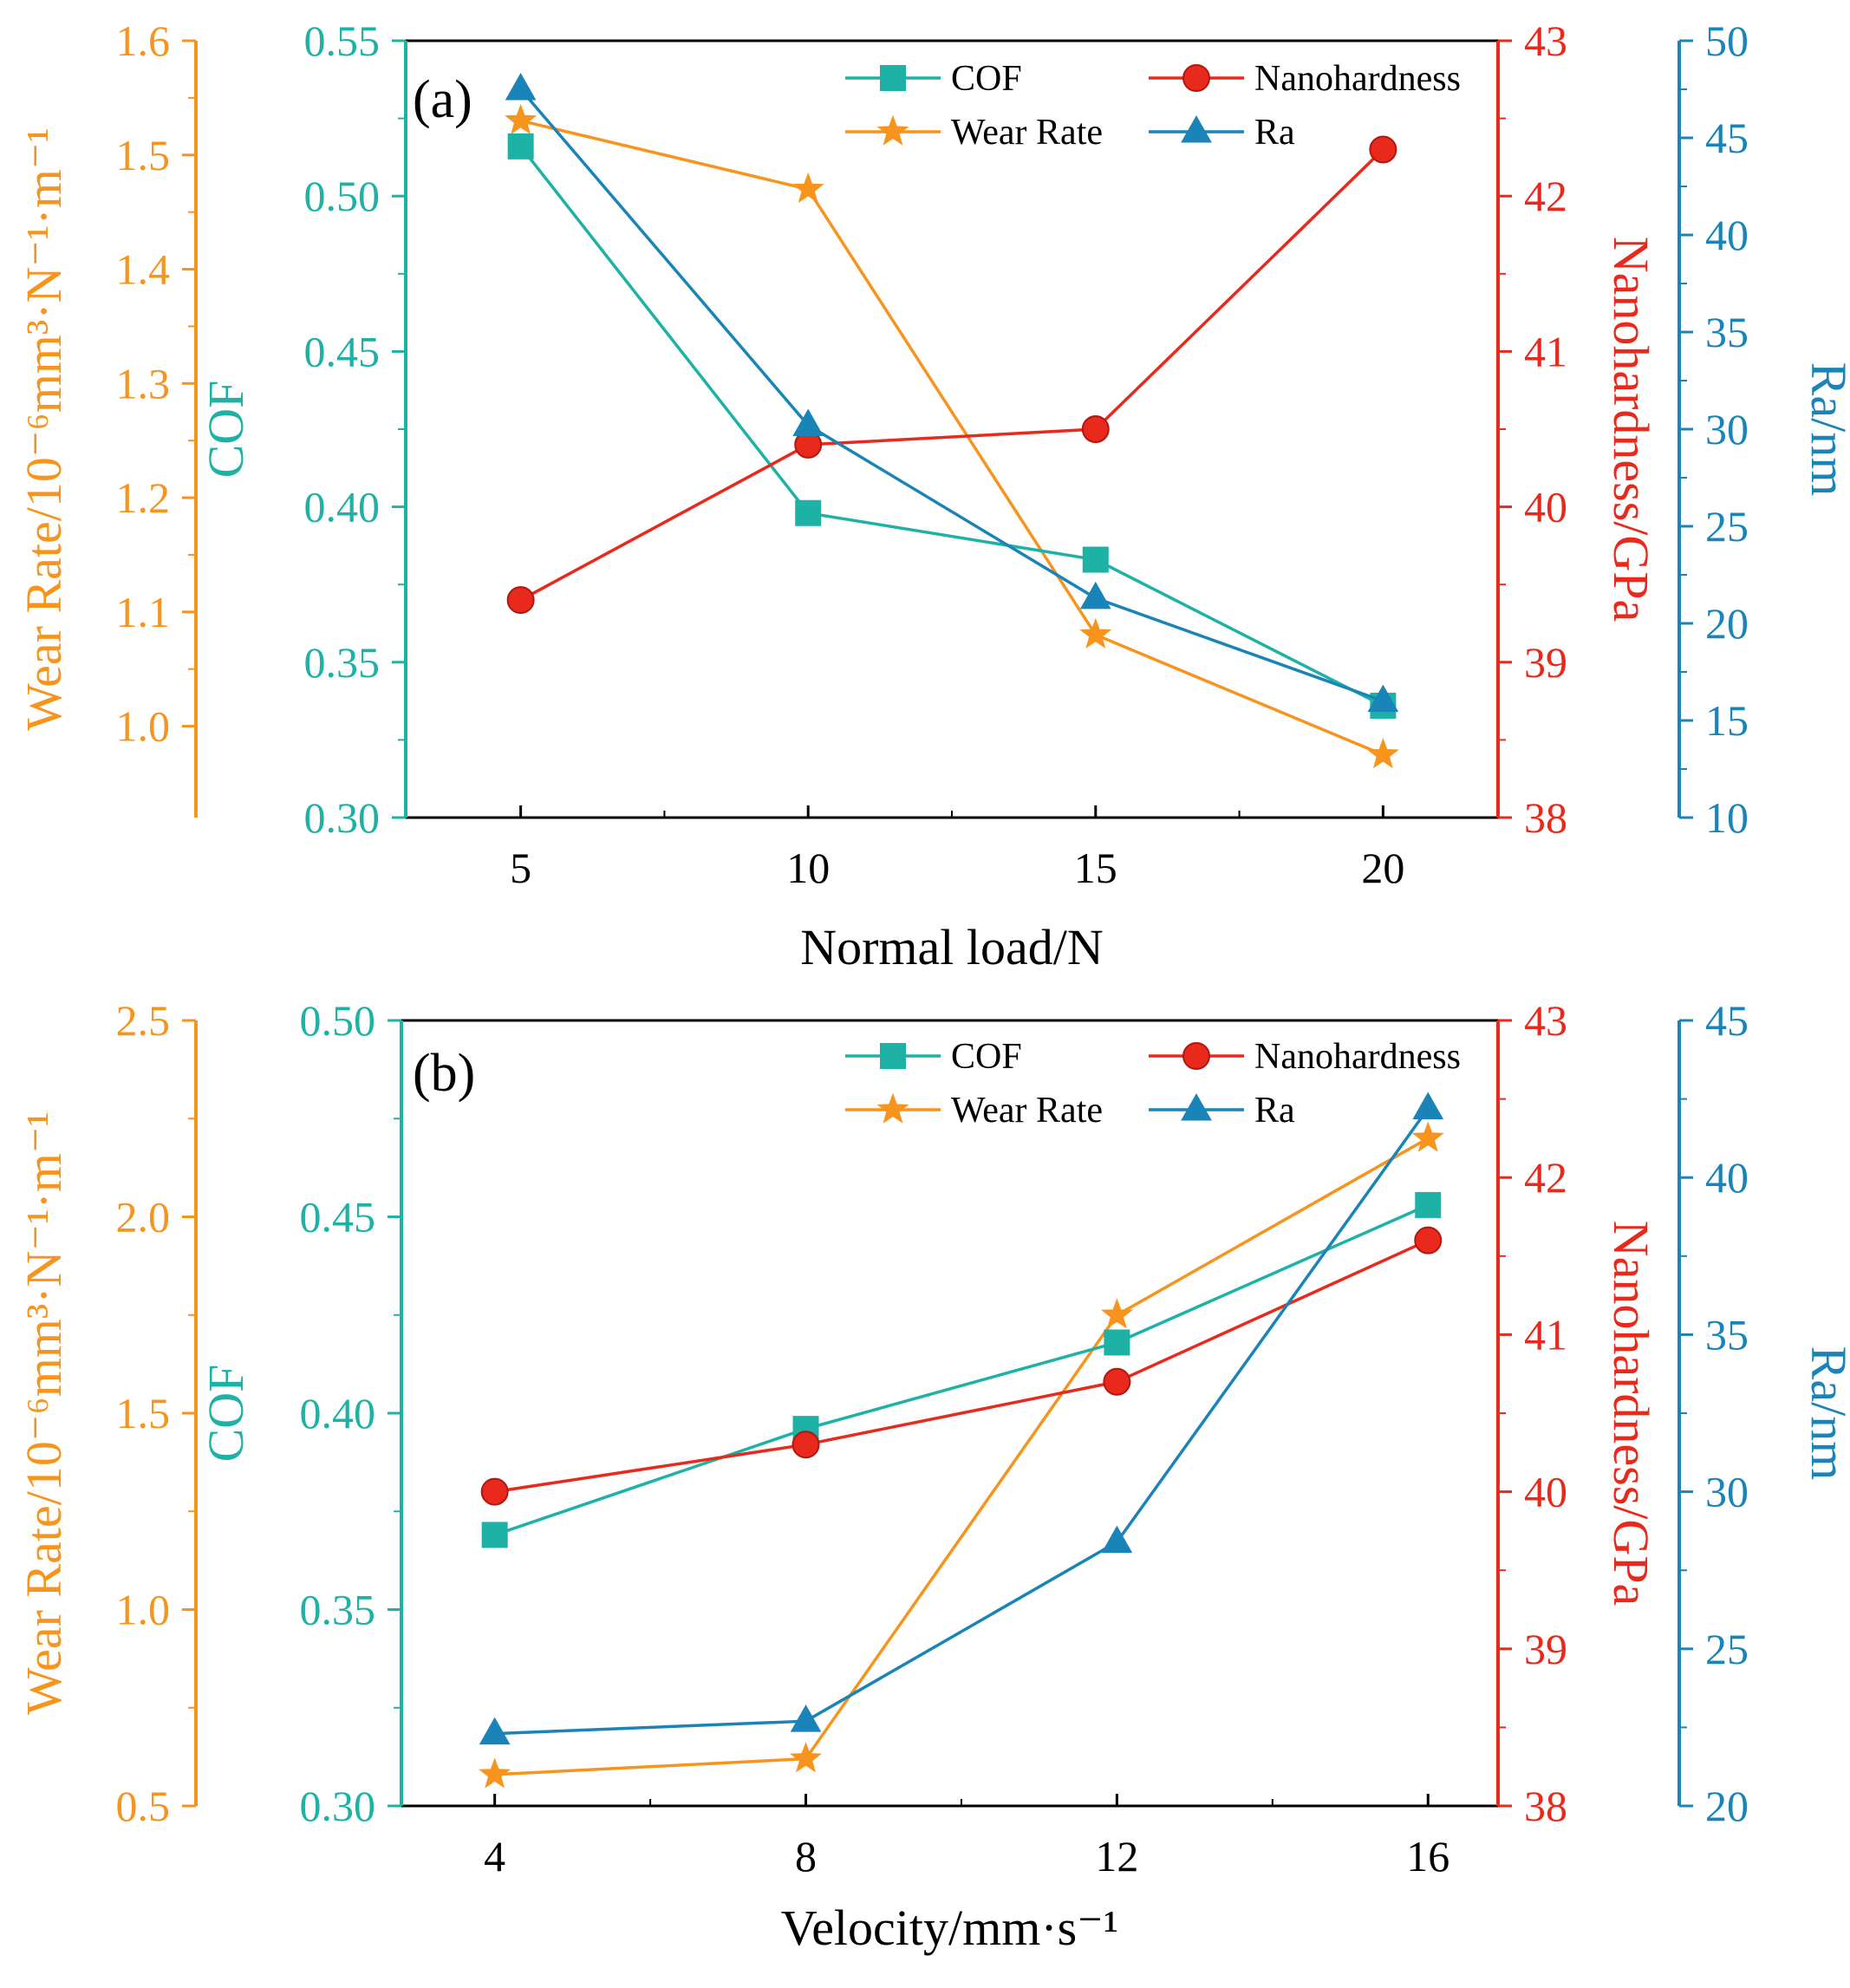  What do you see at coordinates (143, 1806) in the screenshot?
I see `wear-tick-label: 0.5` at bounding box center [143, 1806].